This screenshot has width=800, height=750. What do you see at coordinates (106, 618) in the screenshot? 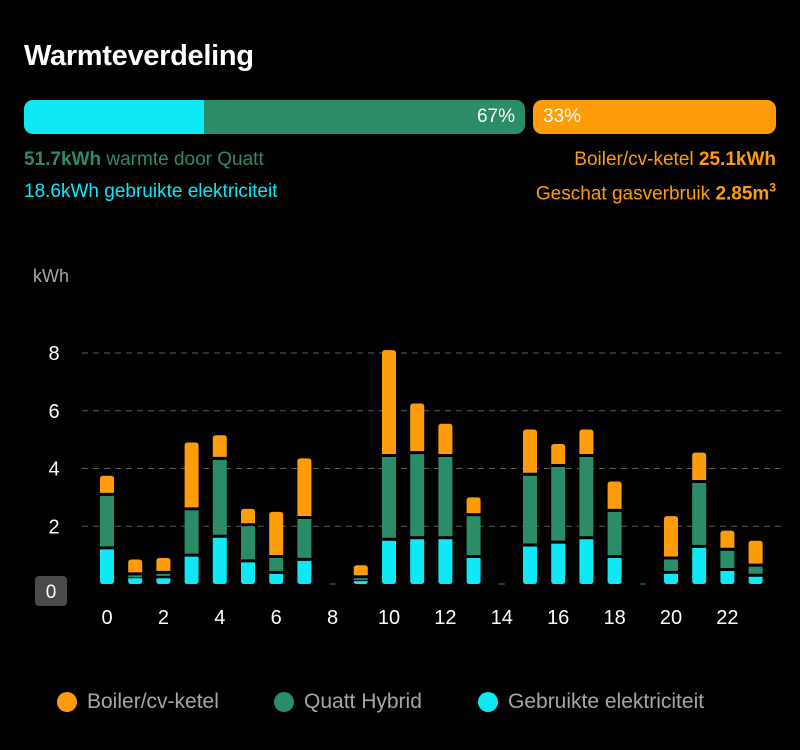
I see `x-tick-label: 0` at bounding box center [106, 618].